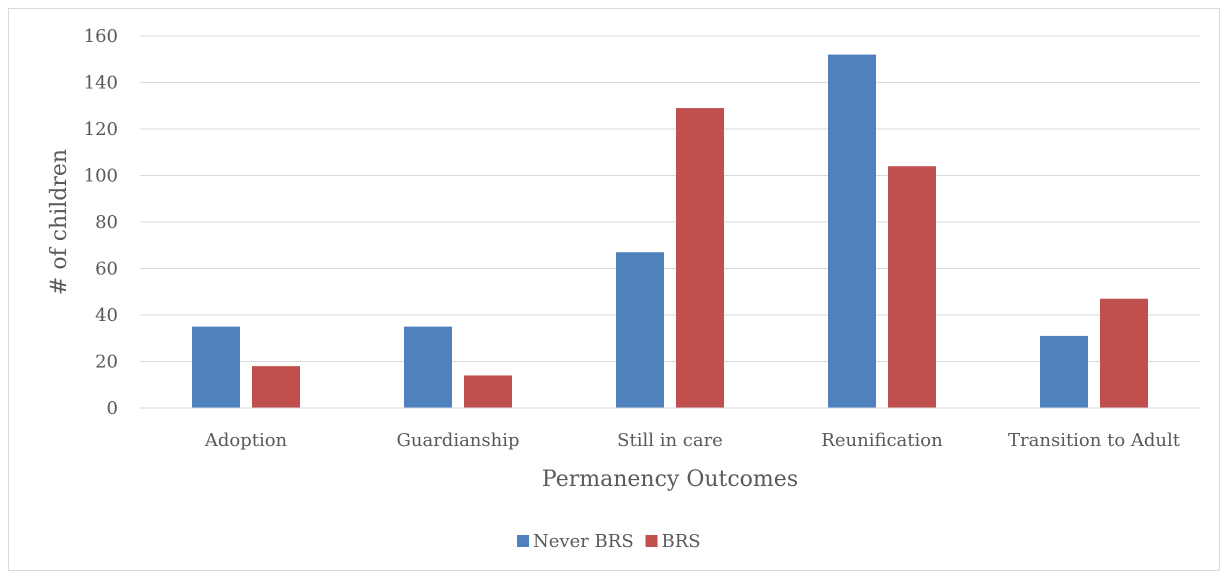 The width and height of the screenshot is (1228, 579). Describe the element at coordinates (912, 287) in the screenshot. I see `bar-brs-reunification` at that location.